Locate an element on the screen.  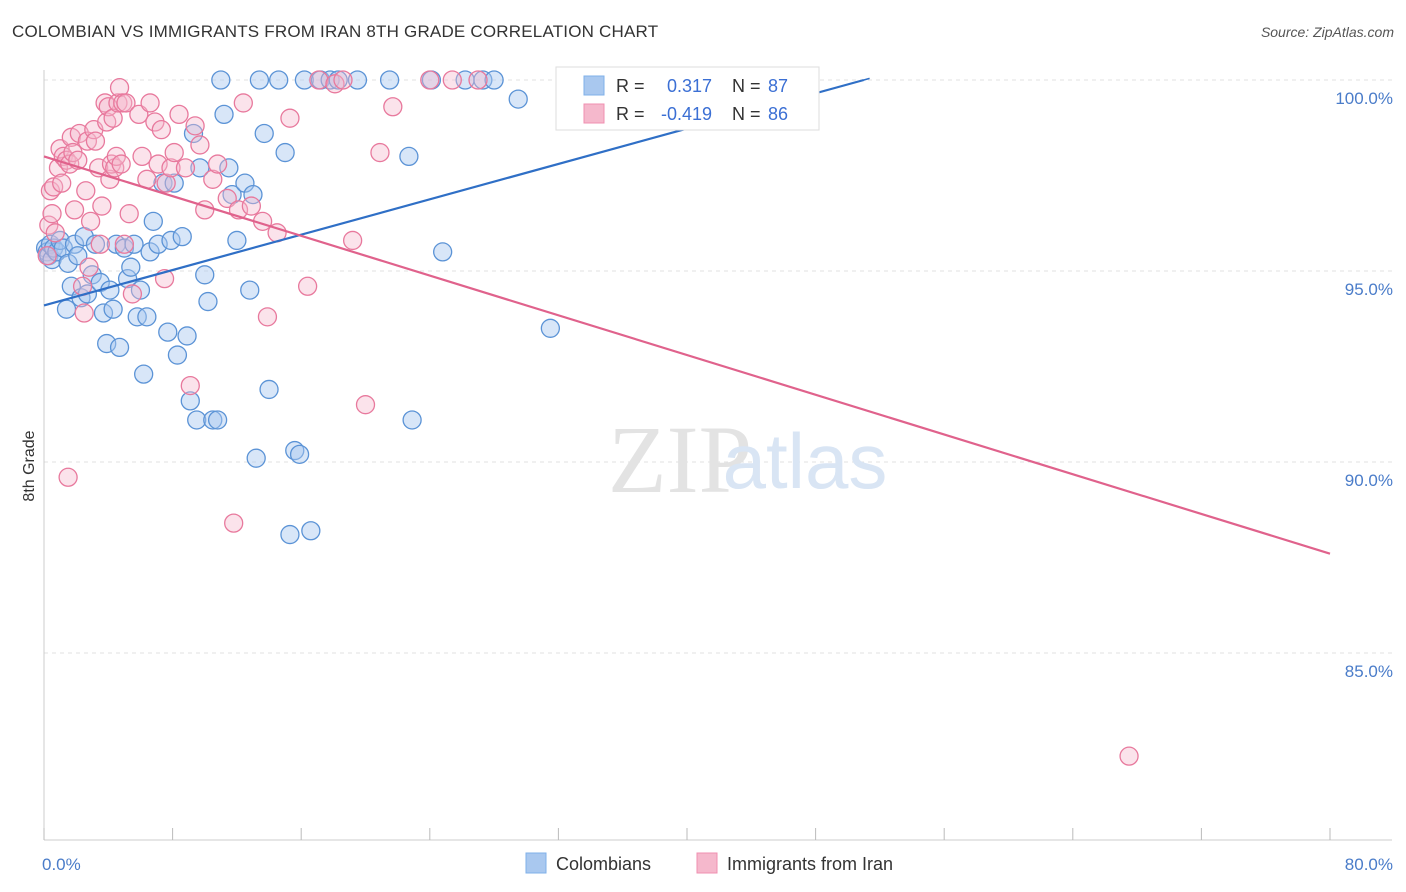
source-note: Source: ZipAtlas.com is located at coordinates (1327, 32).